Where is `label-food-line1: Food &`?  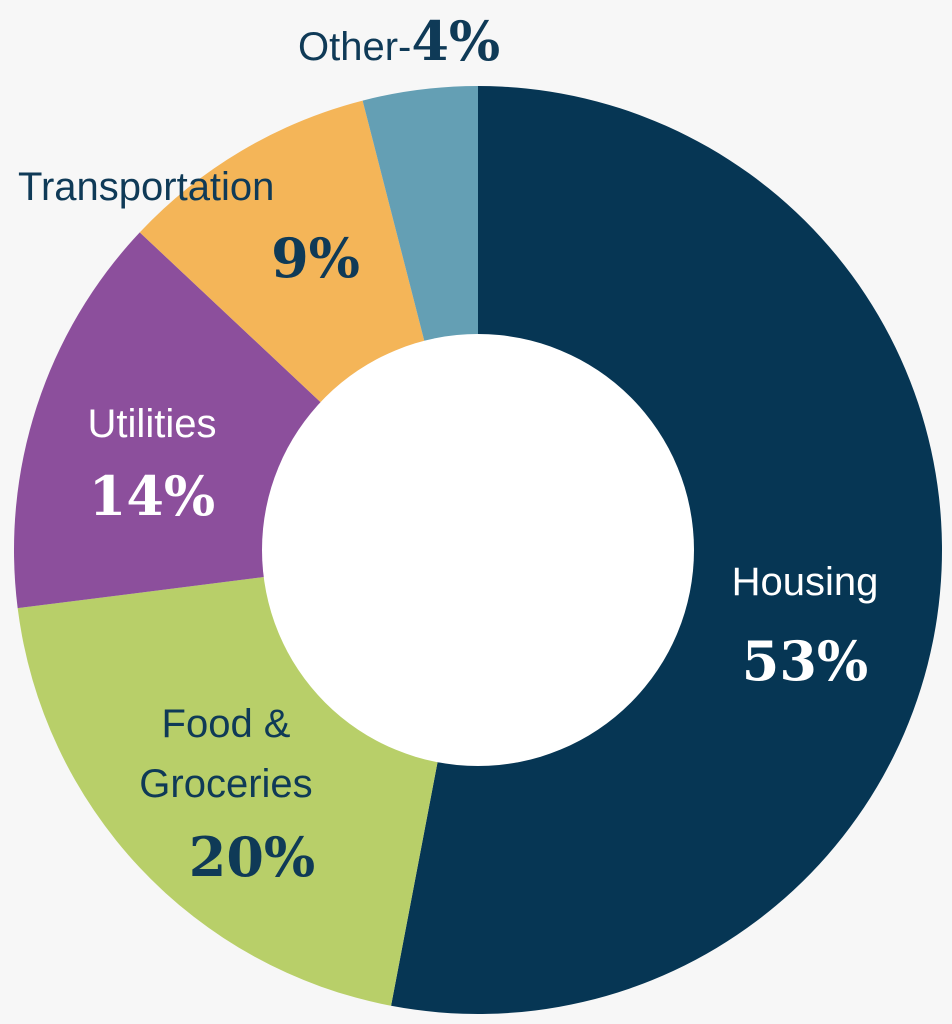
label-food-line1: Food & is located at coordinates (226, 724).